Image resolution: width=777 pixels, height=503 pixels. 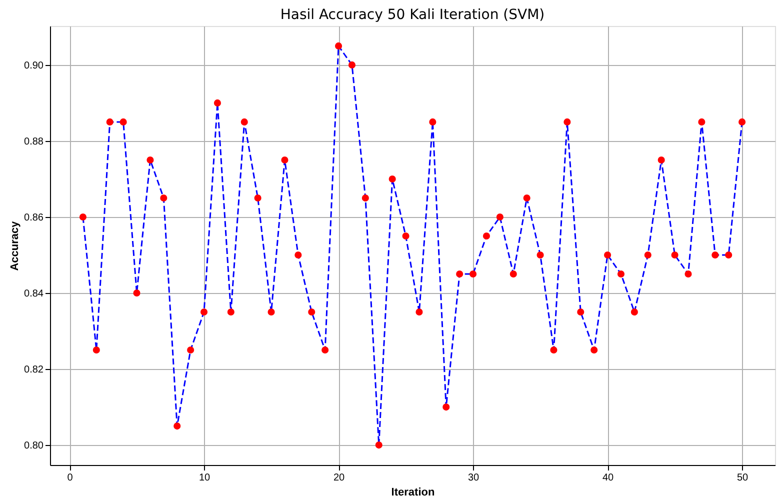 I want to click on y-tick-label: 0.90, so click(x=34, y=66).